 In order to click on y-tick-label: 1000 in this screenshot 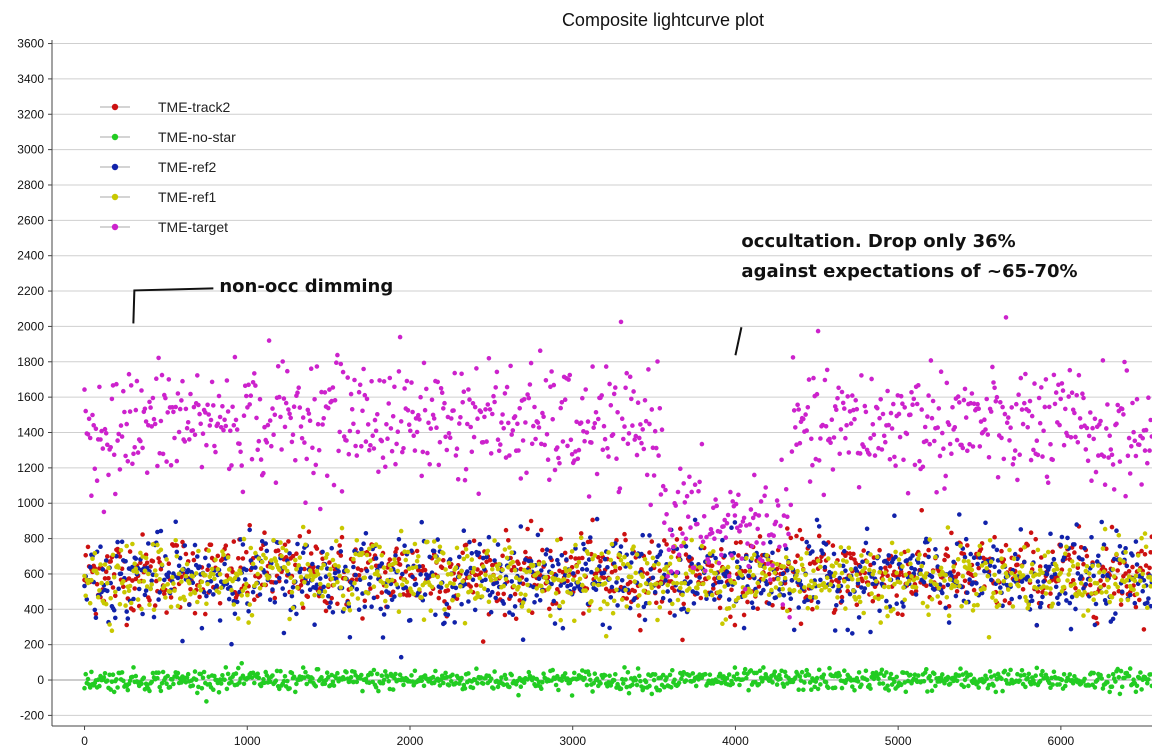, I will do `click(30, 503)`.